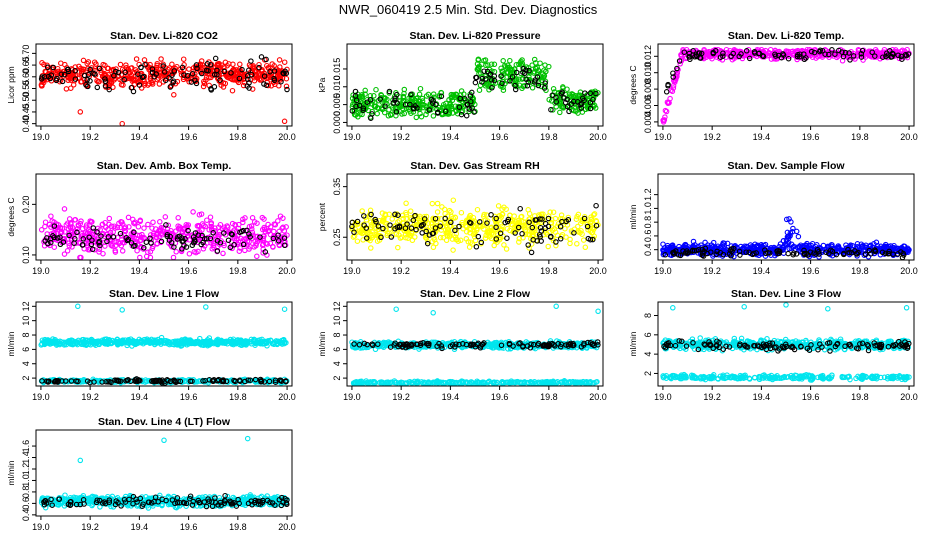 Image resolution: width=936 pixels, height=540 pixels. What do you see at coordinates (786, 36) in the screenshot?
I see `panel-title: Stan. Dev. Li-820 Temp.` at bounding box center [786, 36].